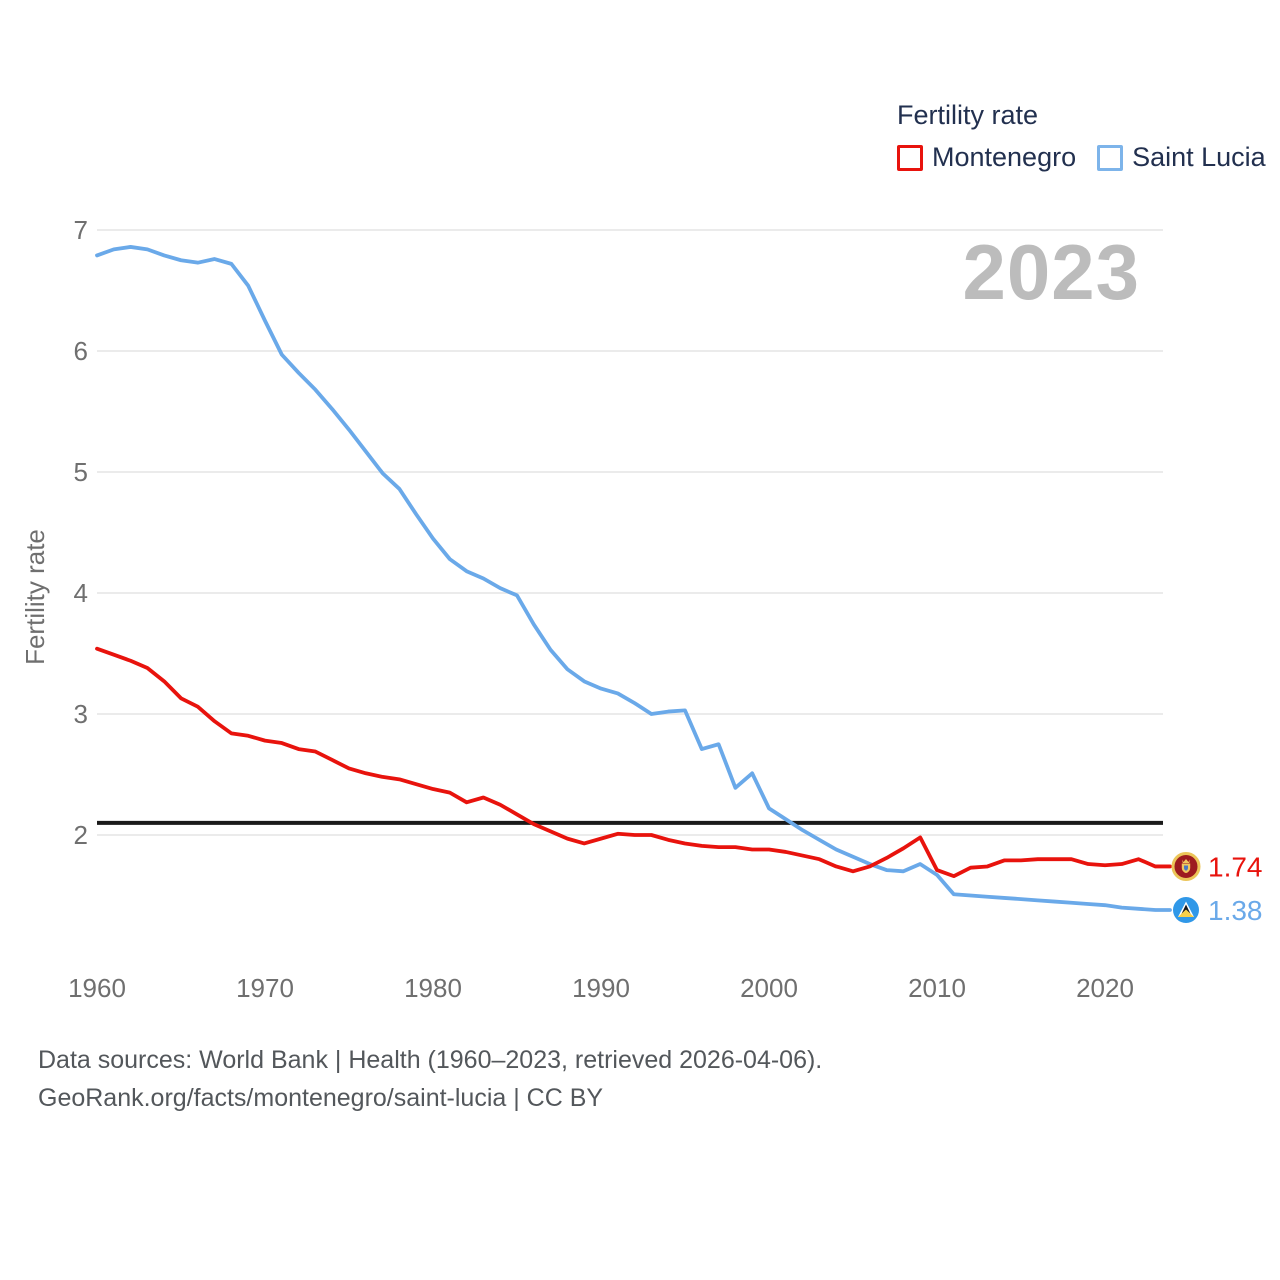 The width and height of the screenshot is (1280, 1280). I want to click on x-tick-label: 2020, so click(1105, 988).